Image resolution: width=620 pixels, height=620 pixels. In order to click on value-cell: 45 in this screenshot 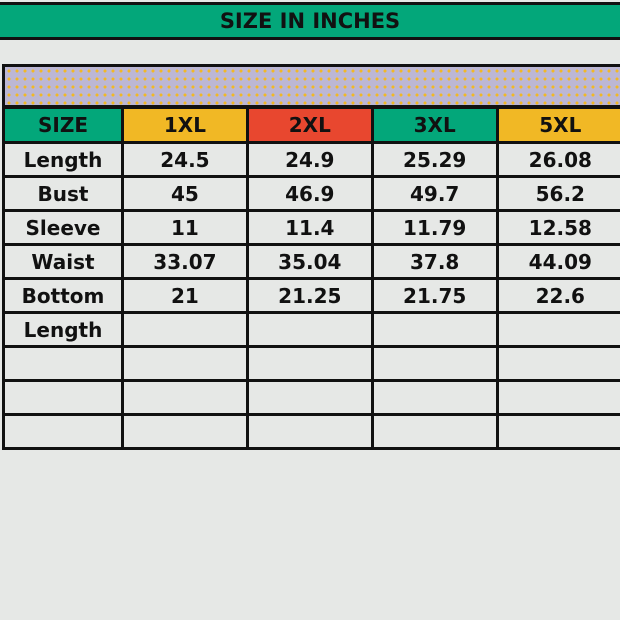, I will do `click(185, 193)`.